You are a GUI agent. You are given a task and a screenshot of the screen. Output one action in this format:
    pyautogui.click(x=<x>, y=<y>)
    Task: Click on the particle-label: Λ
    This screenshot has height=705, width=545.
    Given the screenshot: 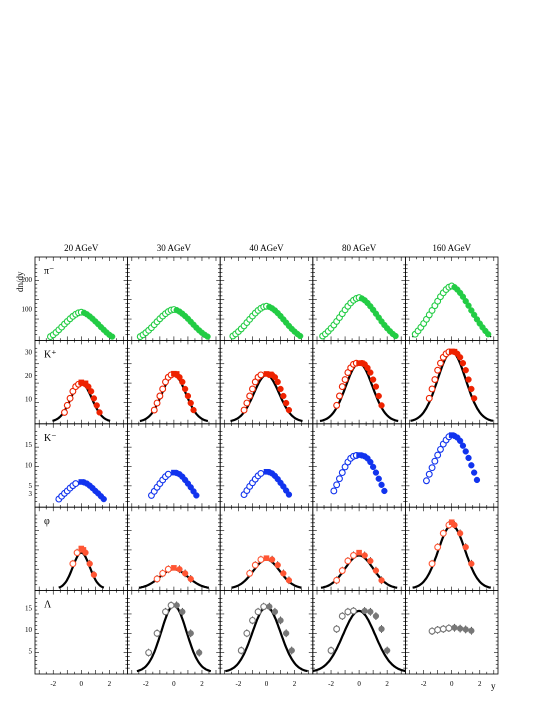 What is the action you would take?
    pyautogui.click(x=48, y=605)
    